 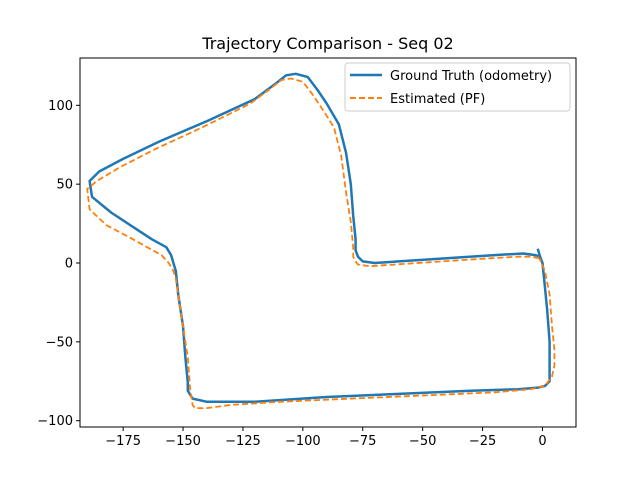 I want to click on y-axis: −100 −50 0 50 100, so click(x=58, y=264).